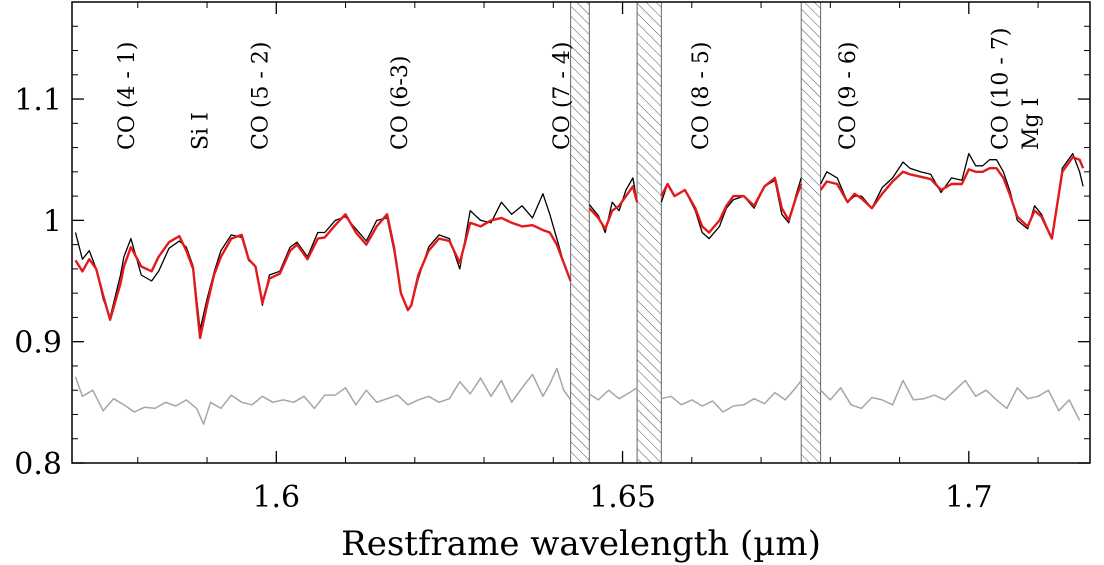 The width and height of the screenshot is (1104, 565). What do you see at coordinates (1000, 89) in the screenshot?
I see `spectral-line-label: CO (10 - 7)` at bounding box center [1000, 89].